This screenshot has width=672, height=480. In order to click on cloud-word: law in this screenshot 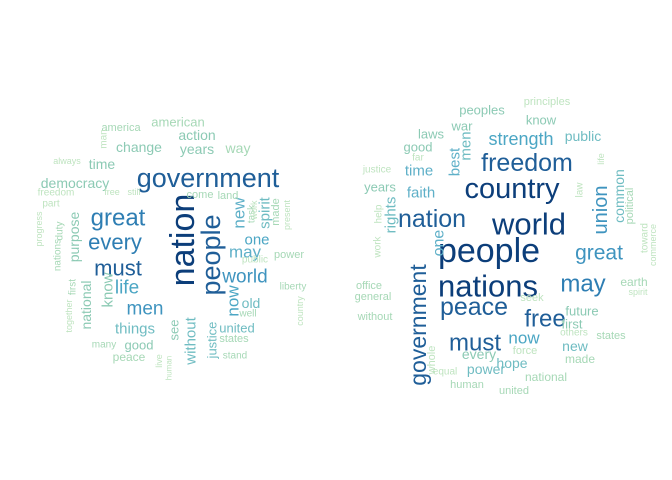, I will do `click(580, 190)`.